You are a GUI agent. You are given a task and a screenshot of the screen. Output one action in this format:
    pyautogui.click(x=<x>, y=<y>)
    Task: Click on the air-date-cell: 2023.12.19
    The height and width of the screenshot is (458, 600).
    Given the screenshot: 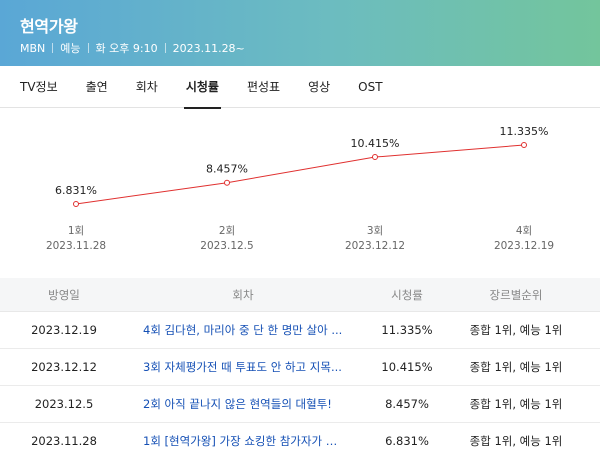 What is the action you would take?
    pyautogui.click(x=64, y=330)
    